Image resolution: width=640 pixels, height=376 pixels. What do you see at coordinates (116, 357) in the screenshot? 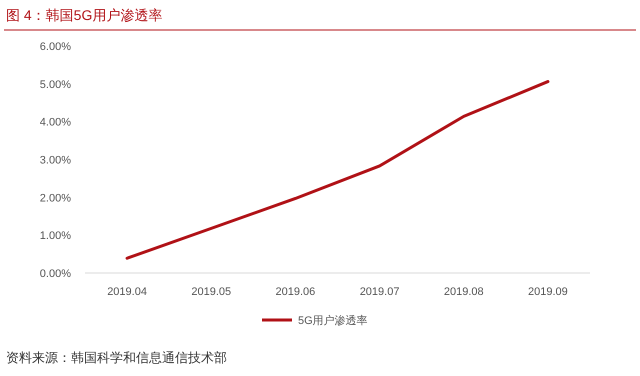
I see `text: 资料来源：韩国科学和信息通信技术部` at bounding box center [116, 357].